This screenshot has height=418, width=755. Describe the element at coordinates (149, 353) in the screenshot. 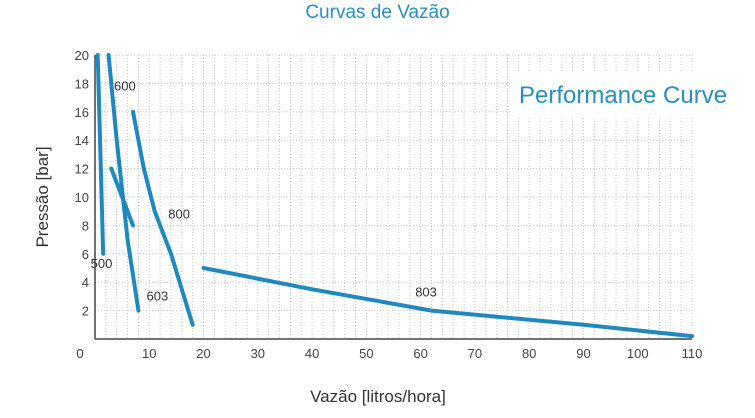

I see `x-tick-label: 10` at that location.